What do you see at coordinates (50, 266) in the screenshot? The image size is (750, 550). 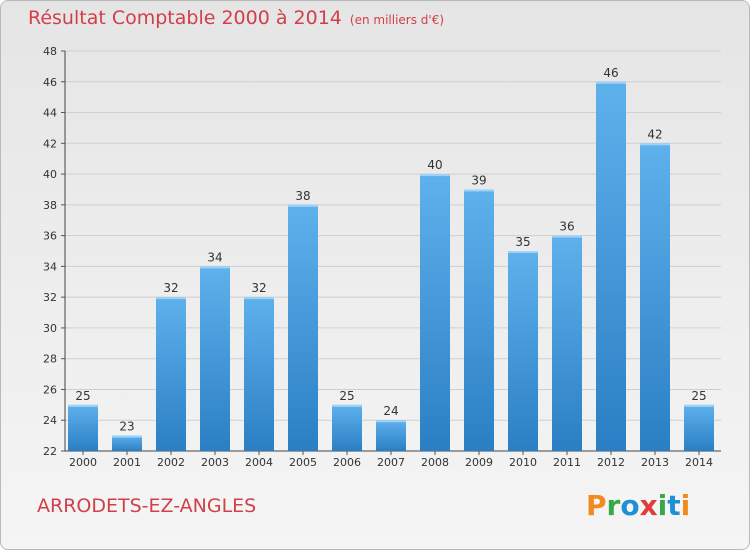 I see `y-tick-label: 34` at bounding box center [50, 266].